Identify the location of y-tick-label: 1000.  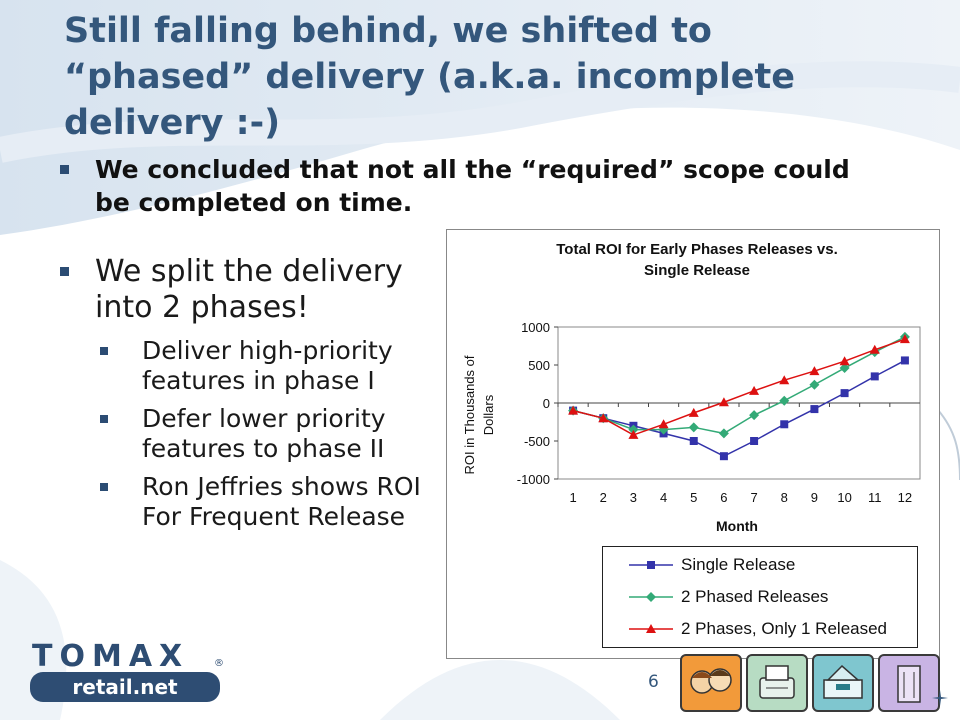
(535, 327).